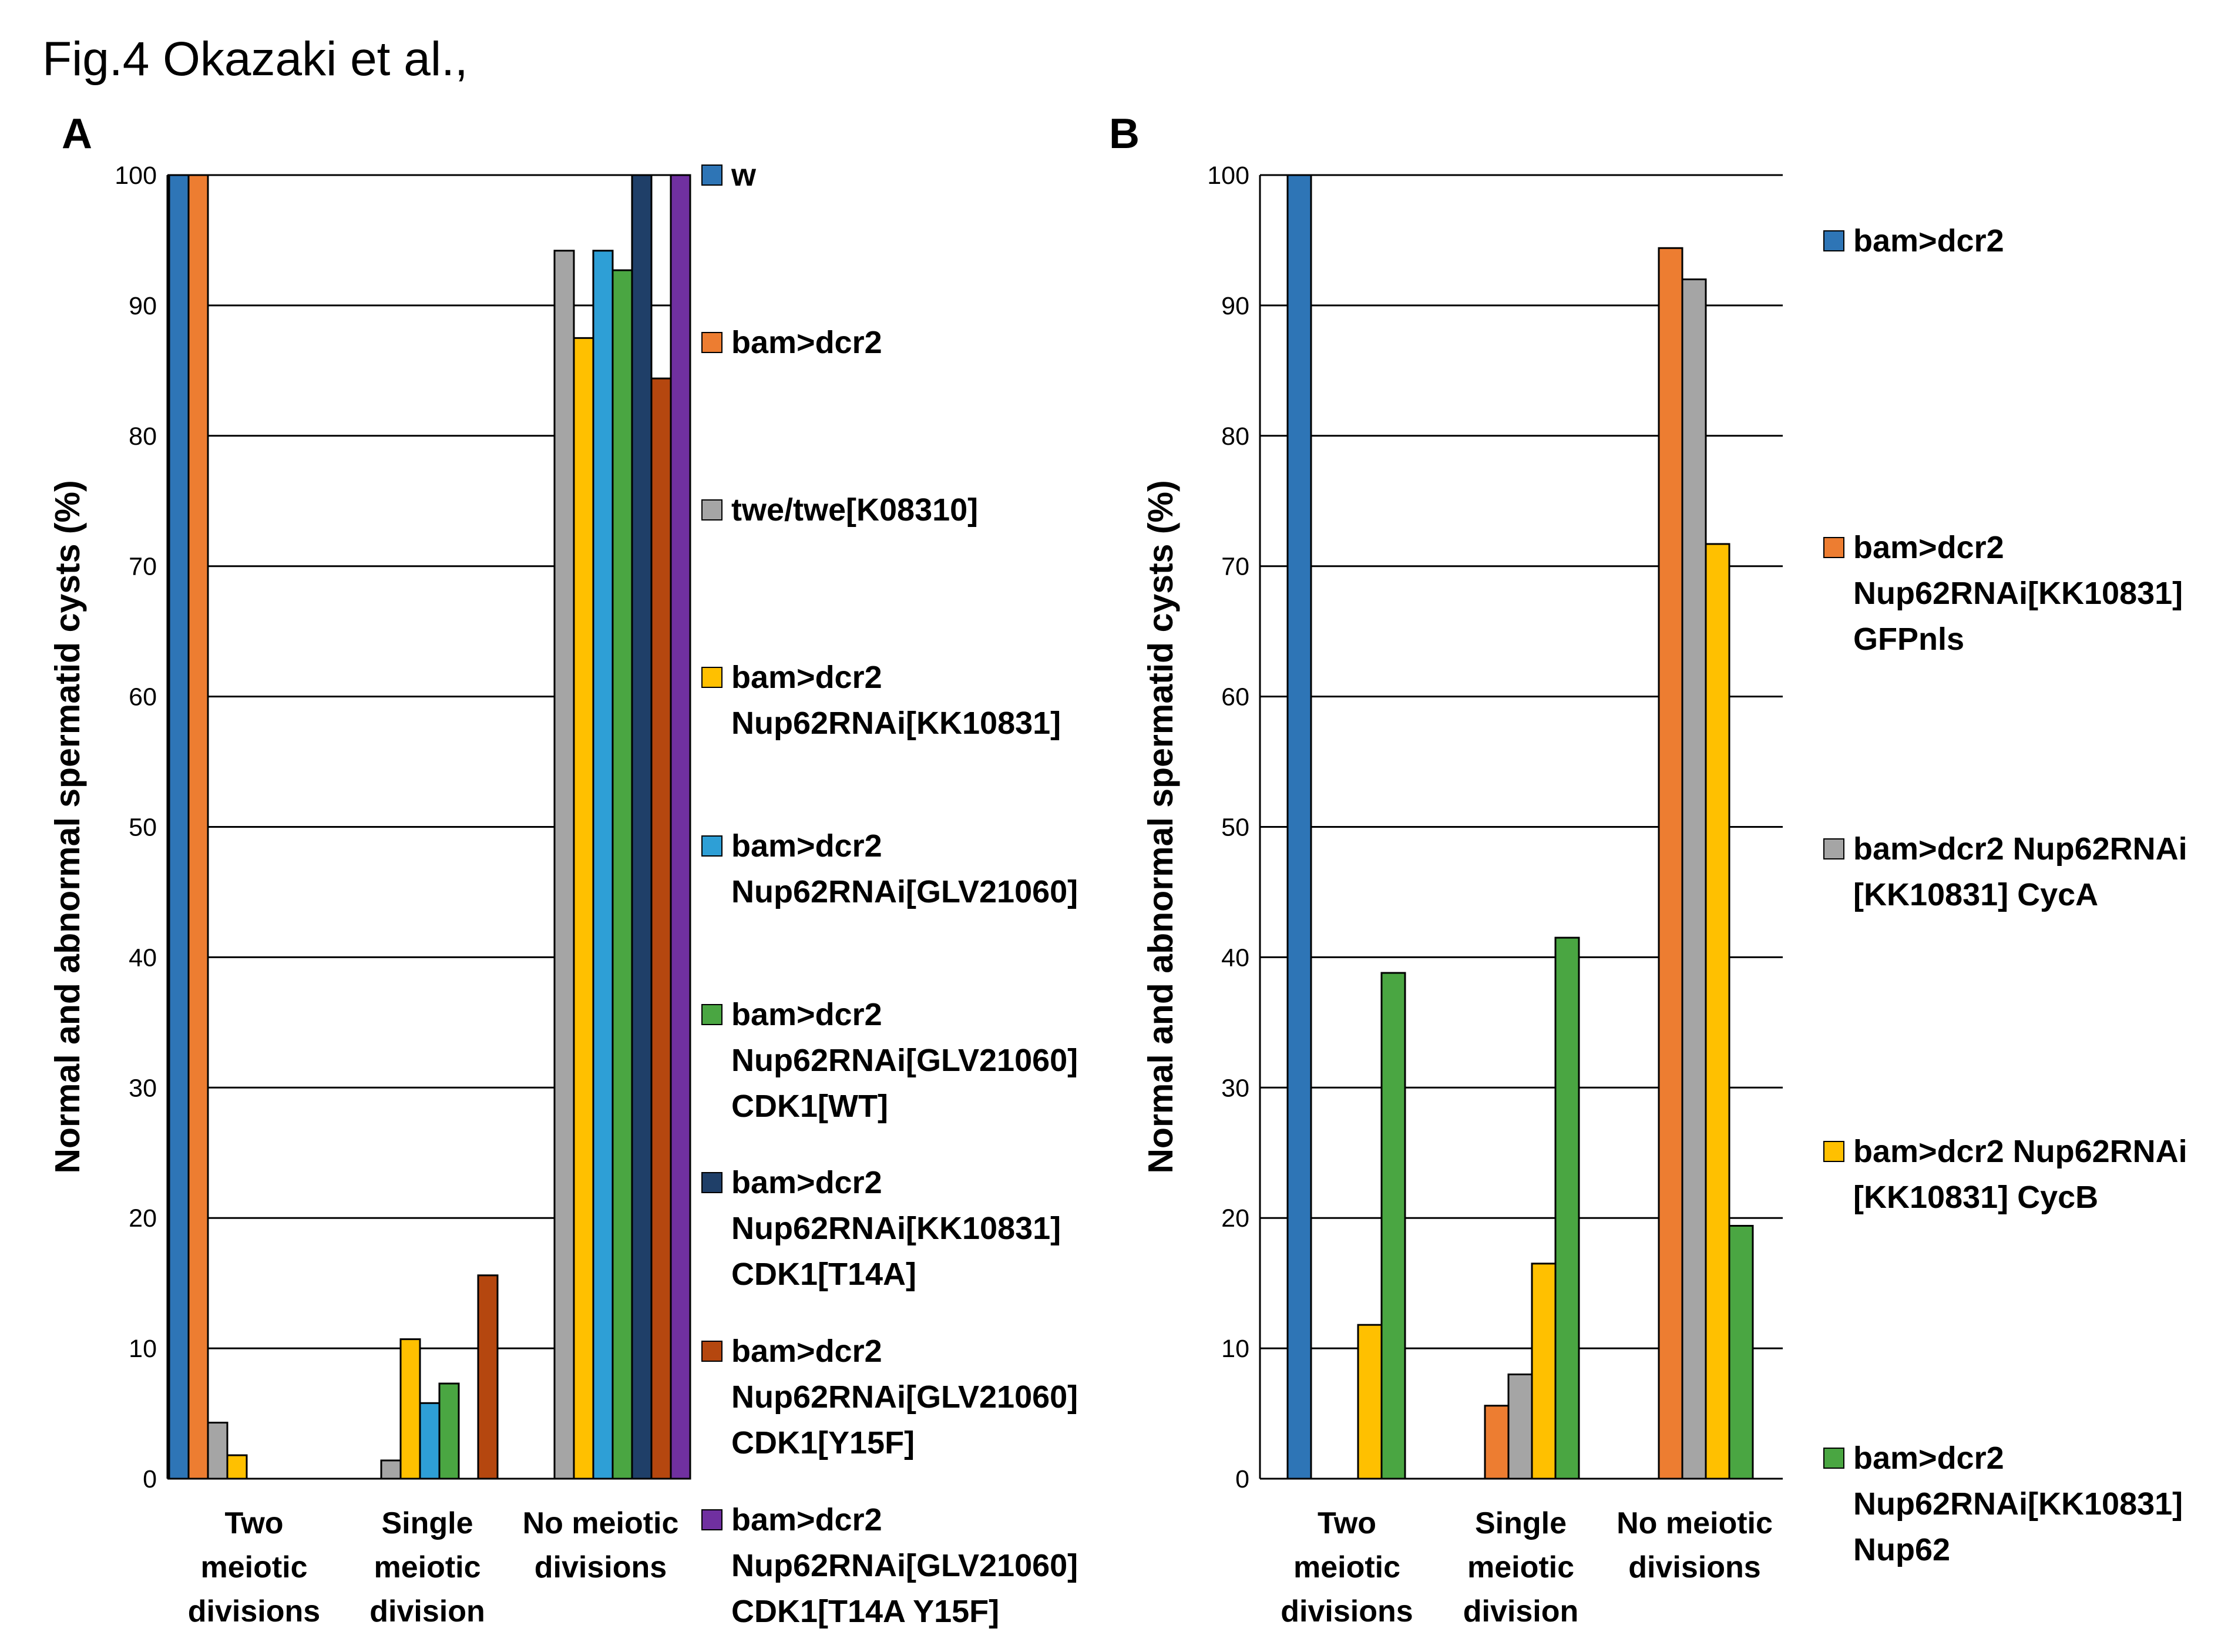  Describe the element at coordinates (1976, 1197) in the screenshot. I see `legend-label: [KK10831] CycB` at that location.